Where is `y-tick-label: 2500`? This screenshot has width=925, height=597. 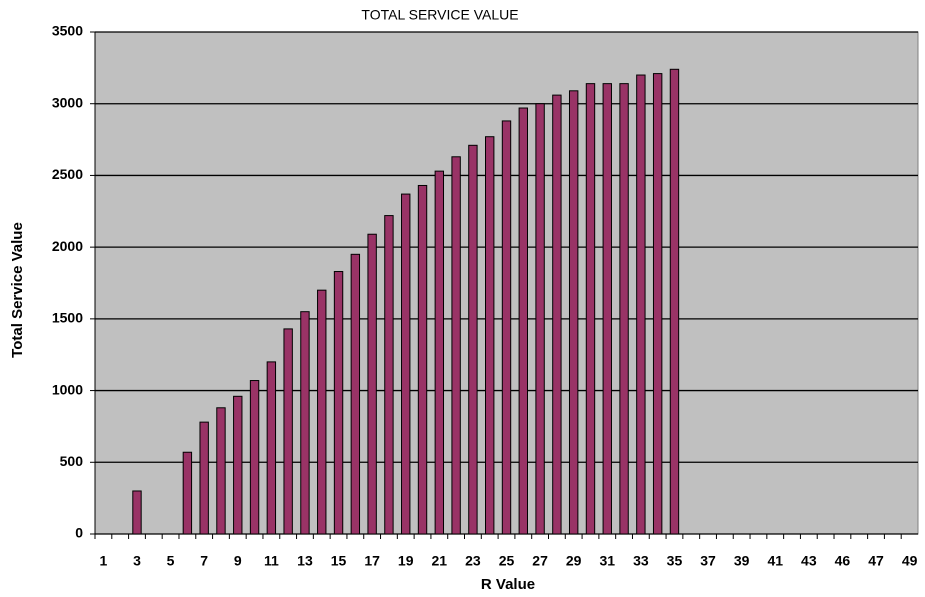 y-tick-label: 2500 is located at coordinates (67, 174).